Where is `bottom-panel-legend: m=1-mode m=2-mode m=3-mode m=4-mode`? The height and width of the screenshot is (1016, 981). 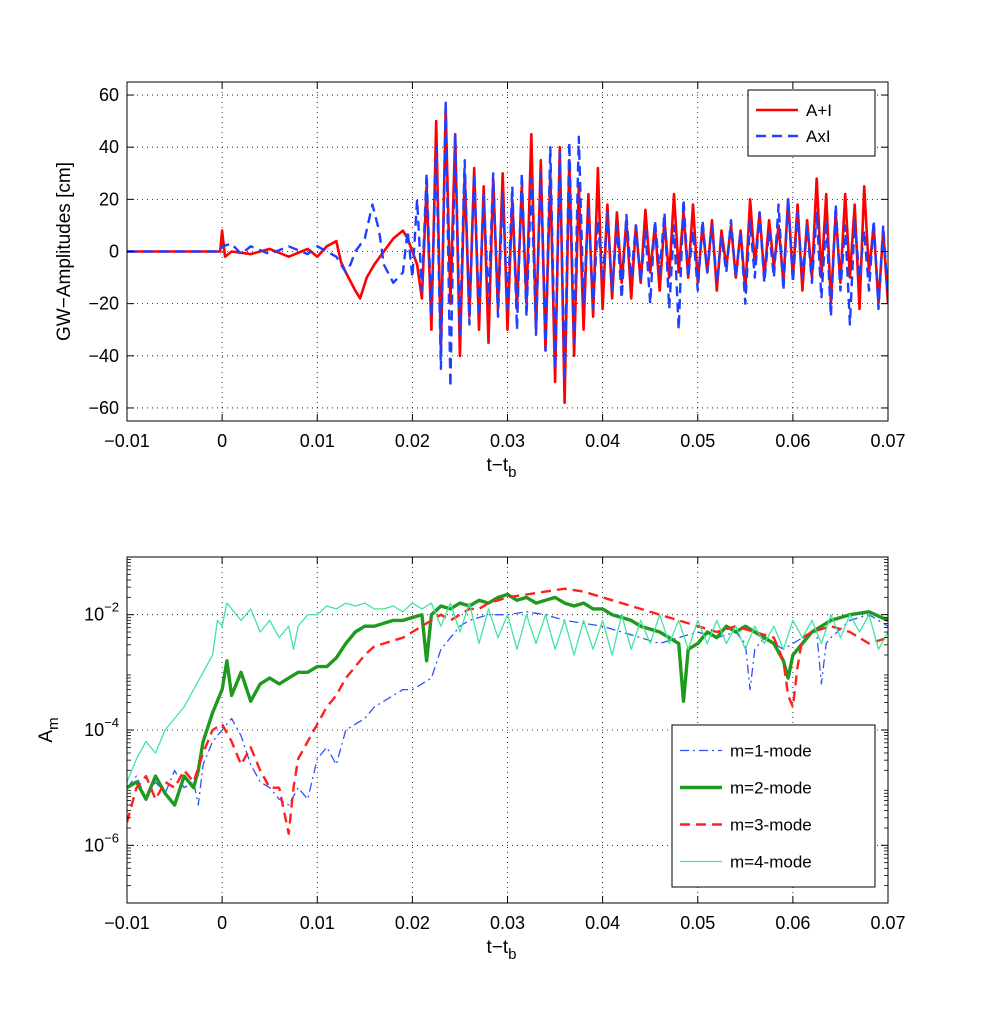
bottom-panel-legend: m=1-mode m=2-mode m=3-mode m=4-mode is located at coordinates (773, 806).